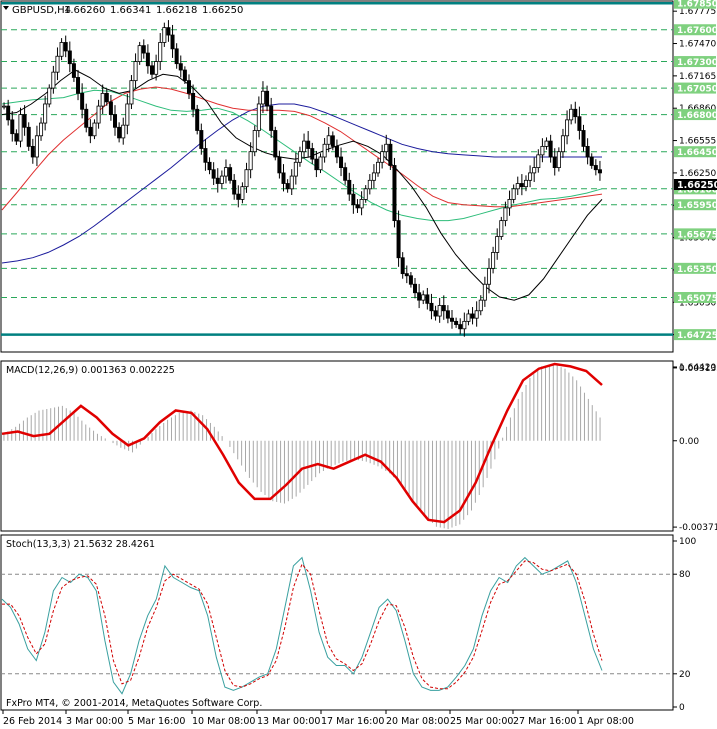 Image resolution: width=717 pixels, height=729 pixels. What do you see at coordinates (685, 575) in the screenshot?
I see `stoch-tick-label: 80` at bounding box center [685, 575].